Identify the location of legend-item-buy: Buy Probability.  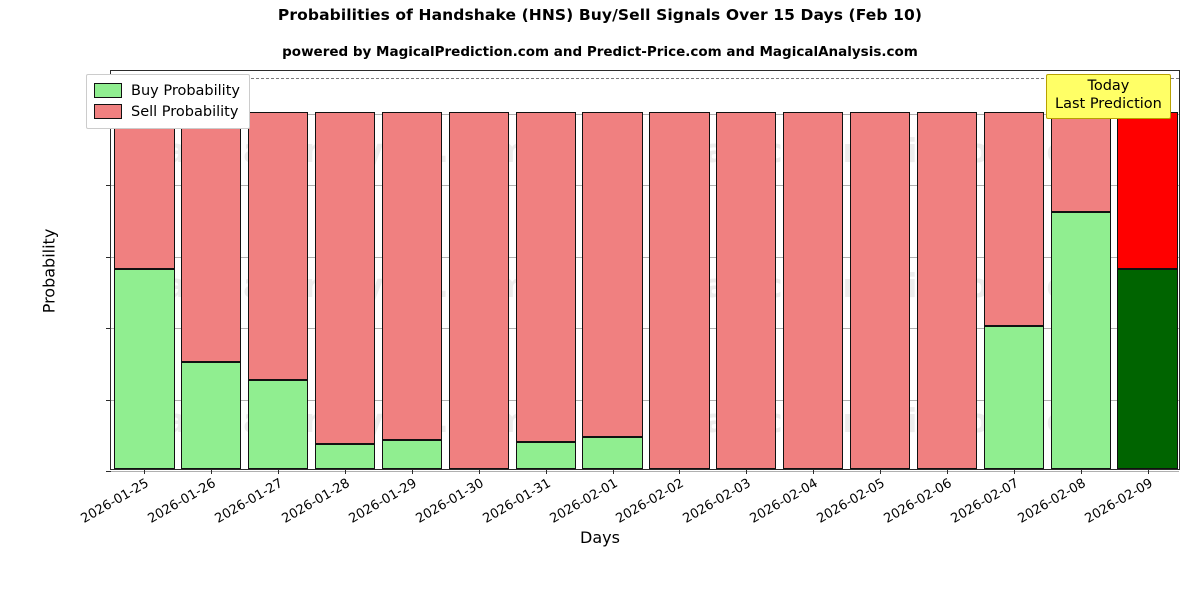
(167, 90).